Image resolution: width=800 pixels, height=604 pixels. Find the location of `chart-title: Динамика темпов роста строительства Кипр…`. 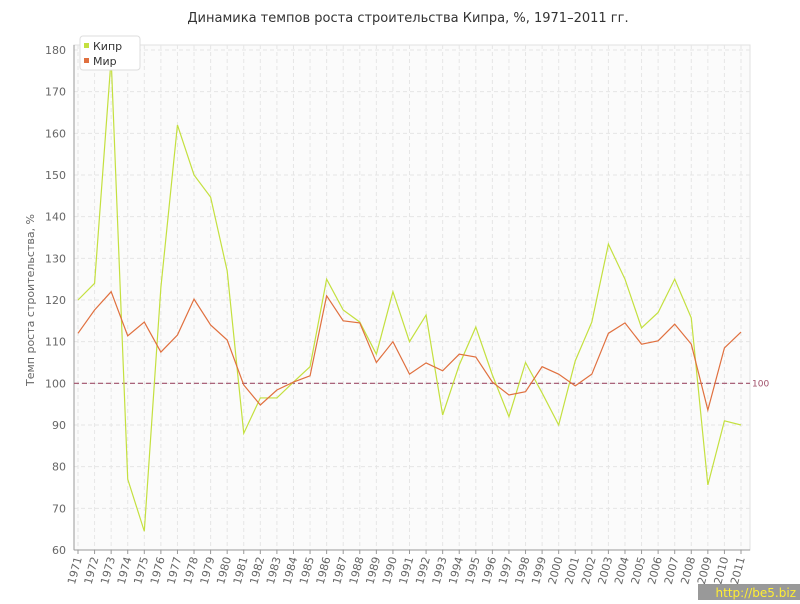

chart-title: Динамика темпов роста строительства Кипр… is located at coordinates (407, 18).